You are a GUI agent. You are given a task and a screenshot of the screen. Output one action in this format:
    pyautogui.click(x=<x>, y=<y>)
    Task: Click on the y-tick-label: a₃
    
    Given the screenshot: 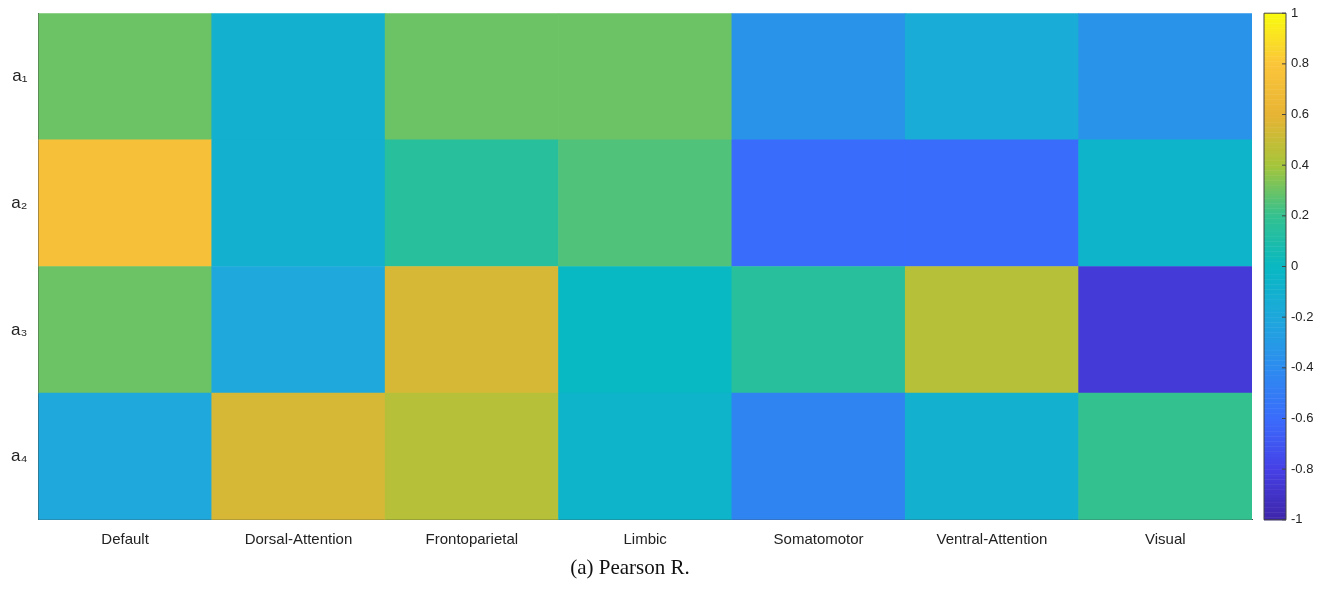 What is the action you would take?
    pyautogui.click(x=19, y=329)
    